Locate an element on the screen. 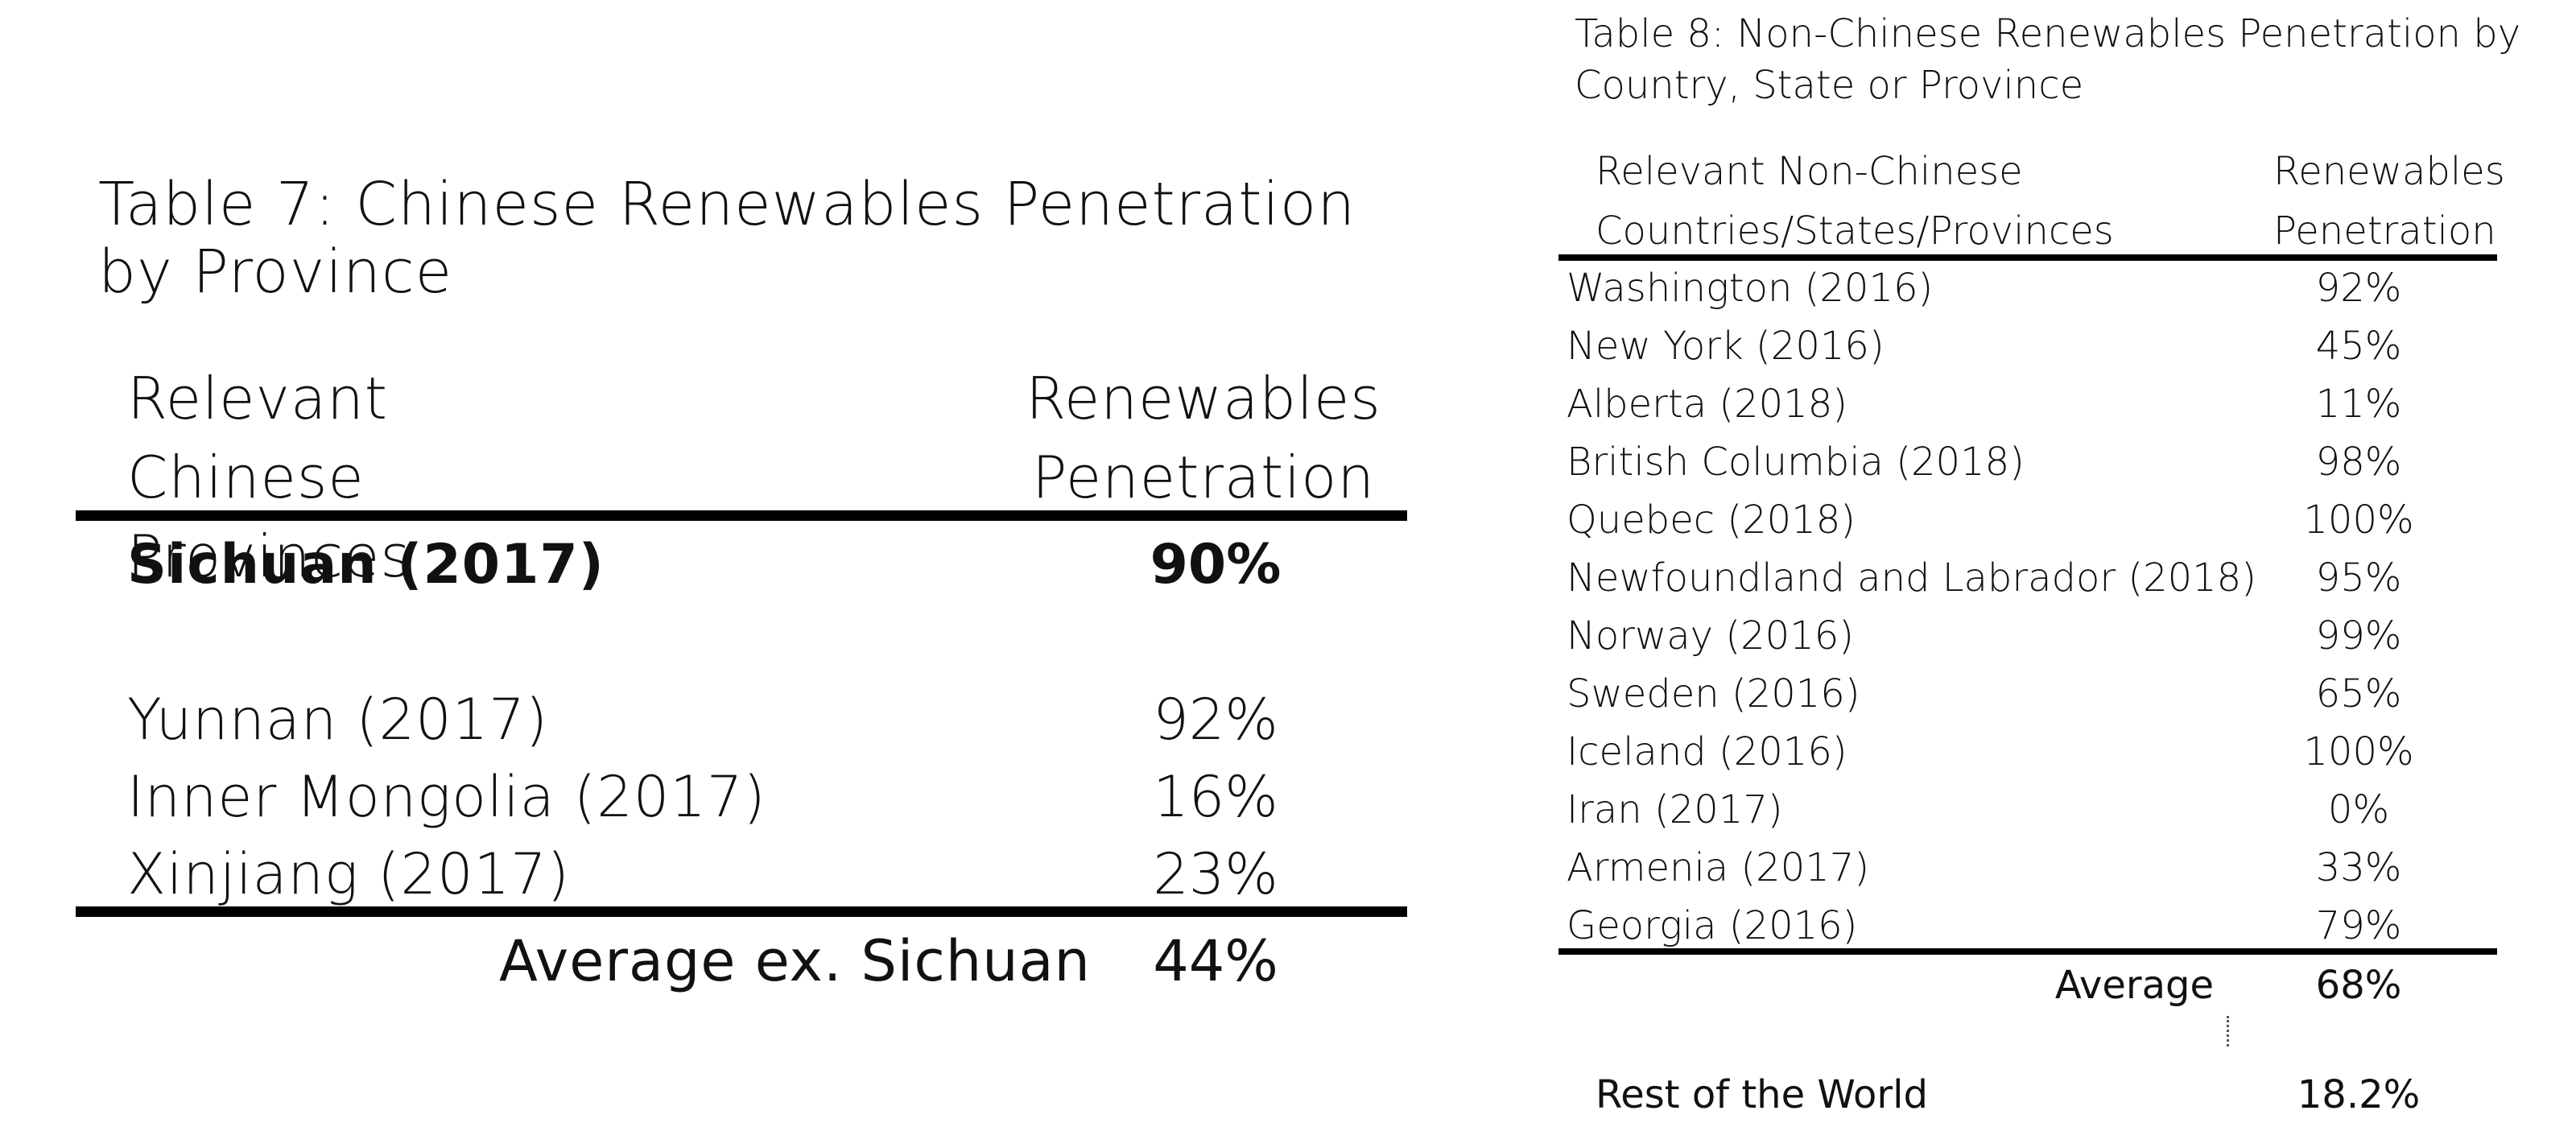 Image resolution: width=2576 pixels, height=1127 pixels. table7-footer-rule is located at coordinates (741, 911).